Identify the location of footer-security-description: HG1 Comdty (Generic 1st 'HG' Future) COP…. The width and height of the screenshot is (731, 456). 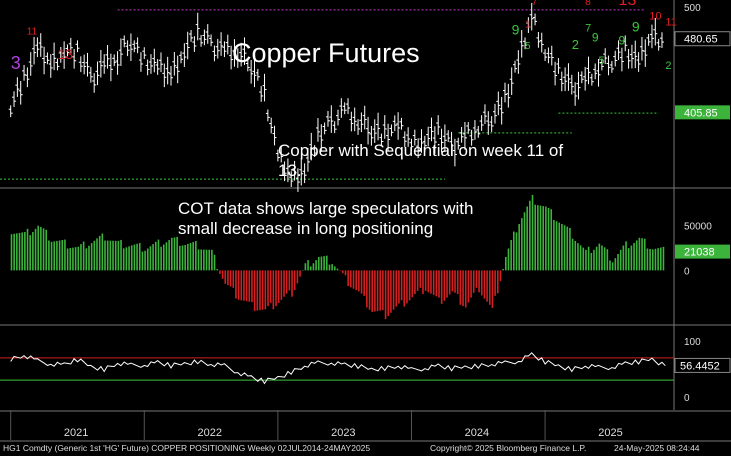
(187, 448).